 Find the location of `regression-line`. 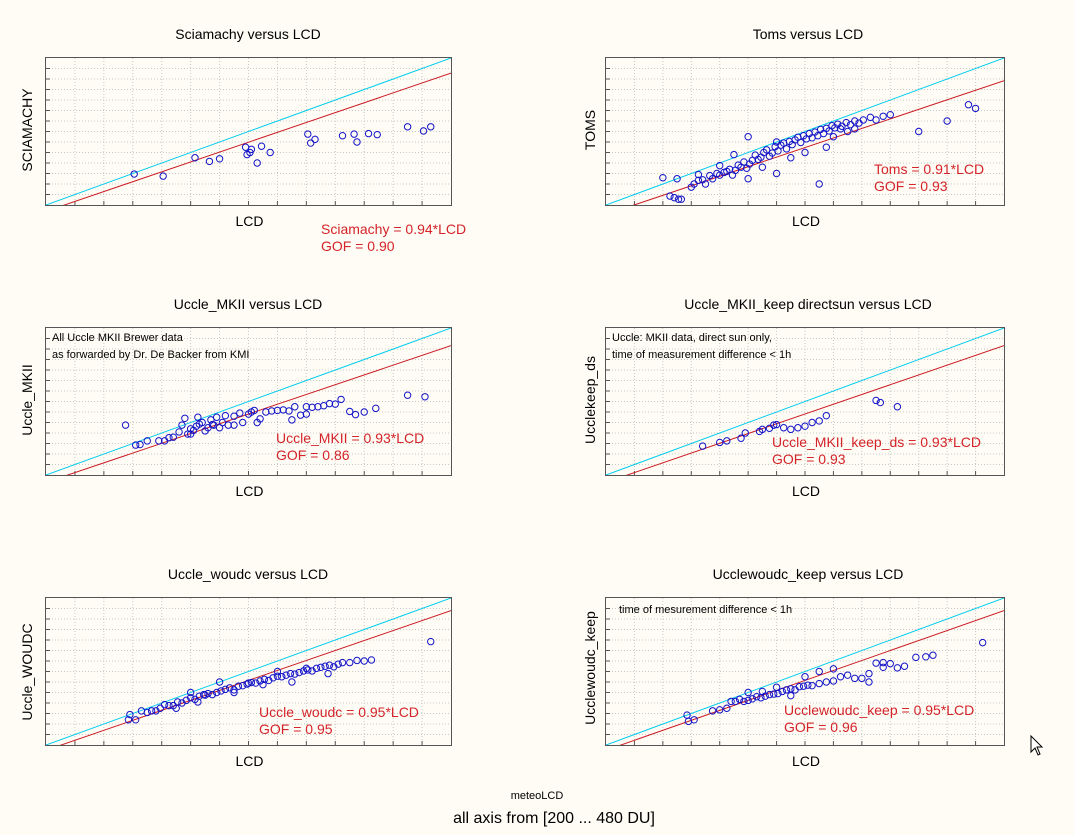

regression-line is located at coordinates (814, 410).